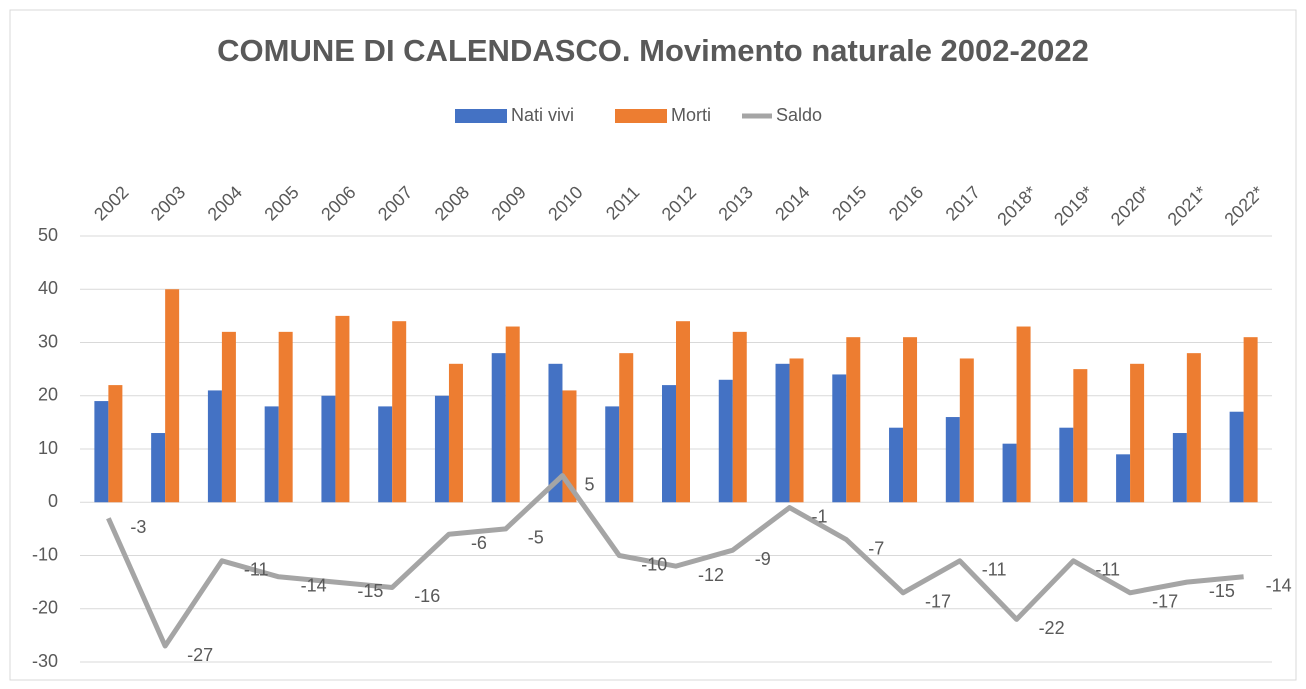 The height and width of the screenshot is (689, 1306). Describe the element at coordinates (536, 538) in the screenshot. I see `data-label: -5` at that location.